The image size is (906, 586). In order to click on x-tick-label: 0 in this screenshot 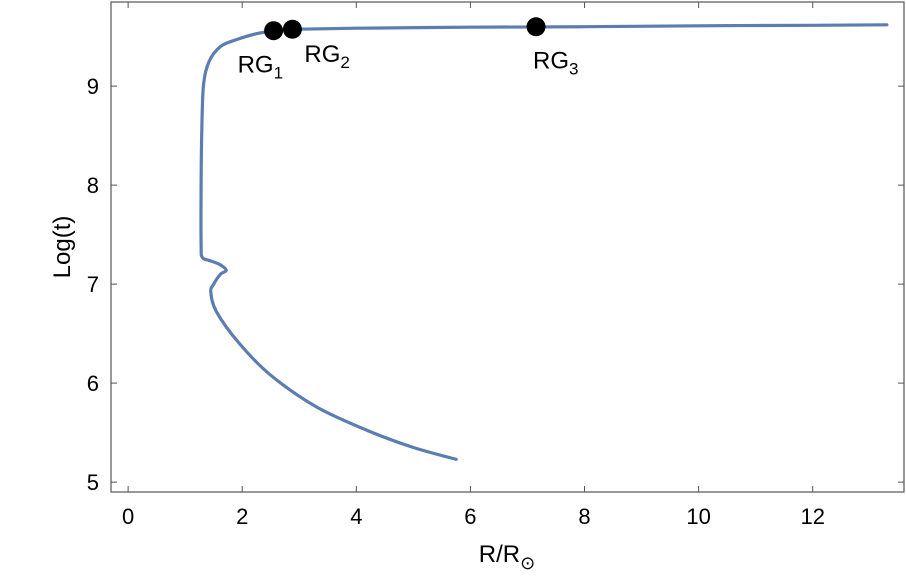, I will do `click(128, 516)`.